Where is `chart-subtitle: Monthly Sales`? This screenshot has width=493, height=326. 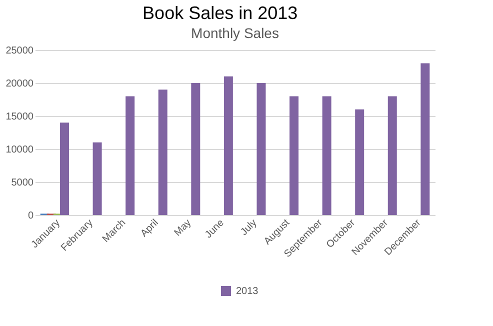 chart-subtitle: Monthly Sales is located at coordinates (235, 33).